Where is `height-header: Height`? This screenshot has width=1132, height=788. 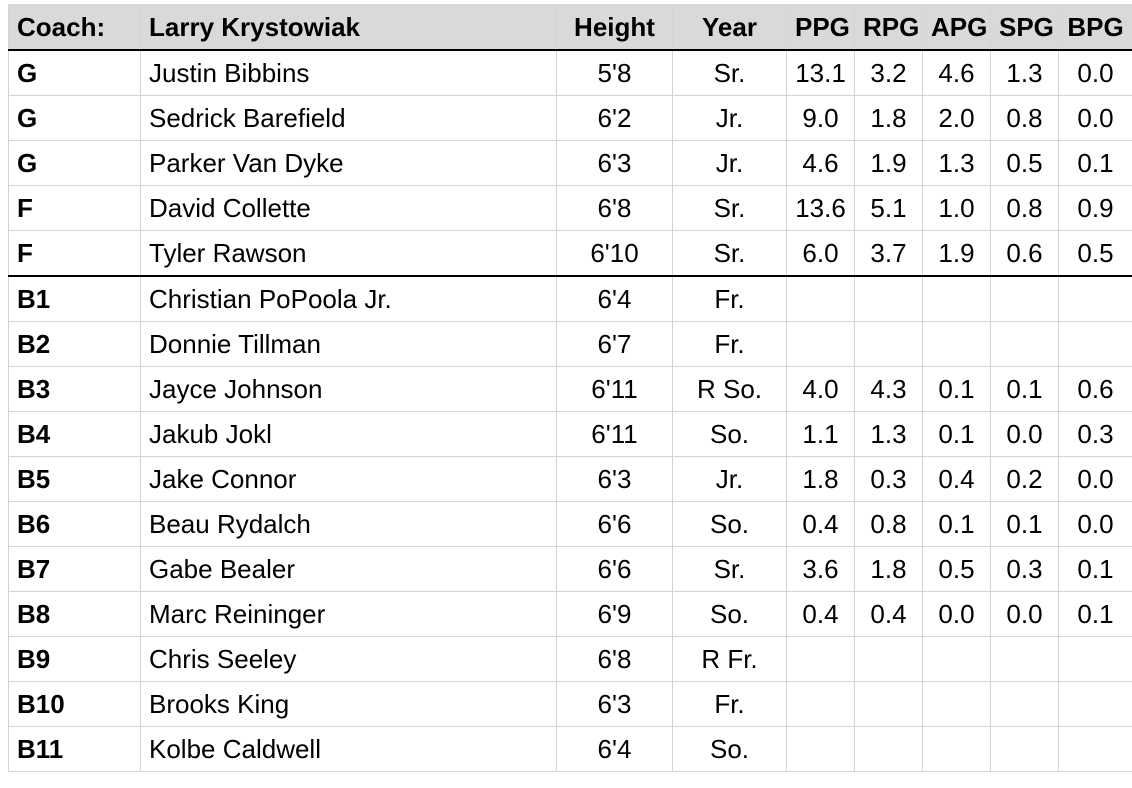
height-header: Height is located at coordinates (614, 27).